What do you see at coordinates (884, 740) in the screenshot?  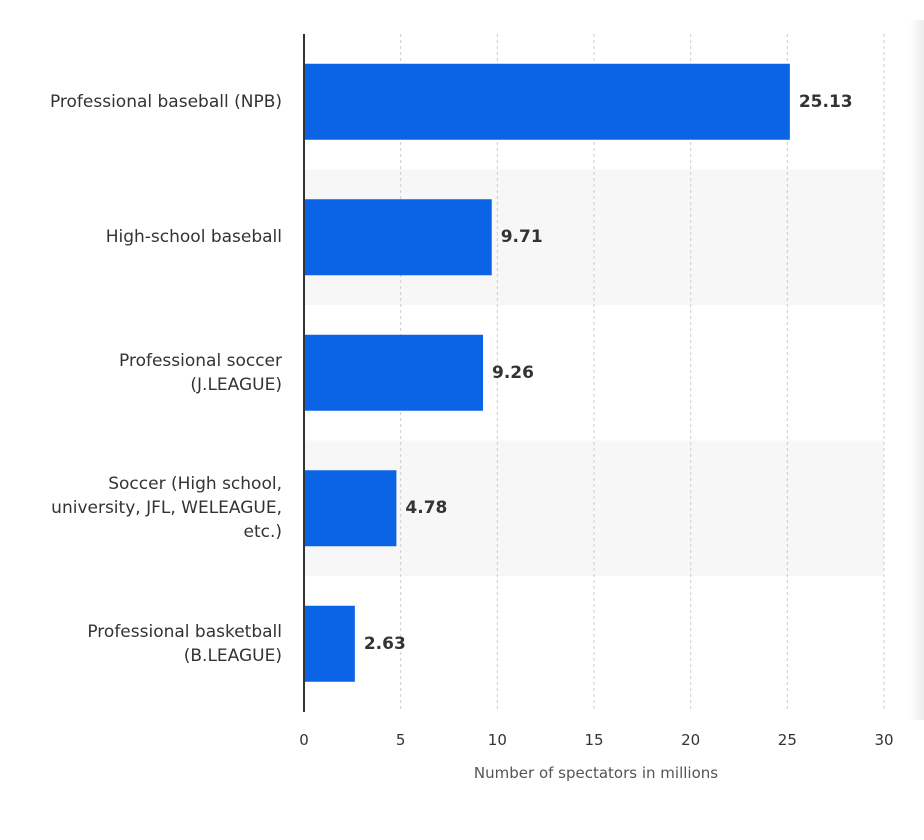 I see `x-tick-label: 30` at bounding box center [884, 740].